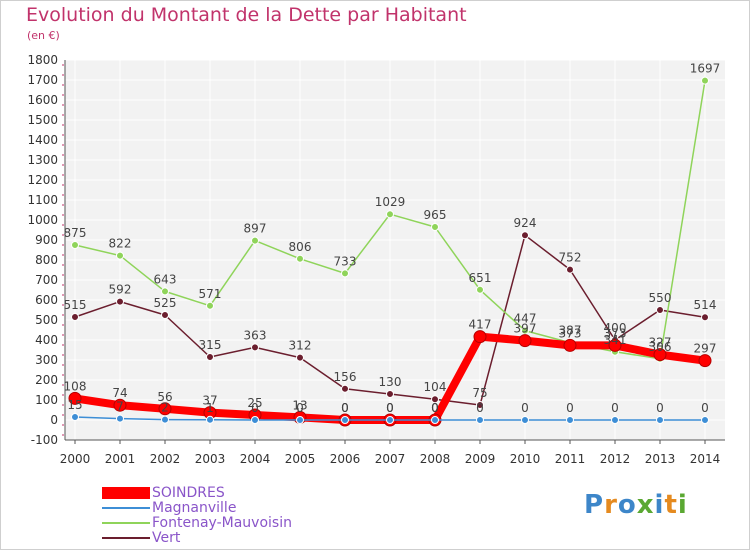 The width and height of the screenshot is (750, 550). I want to click on y-tick-label: 300, so click(46, 360).